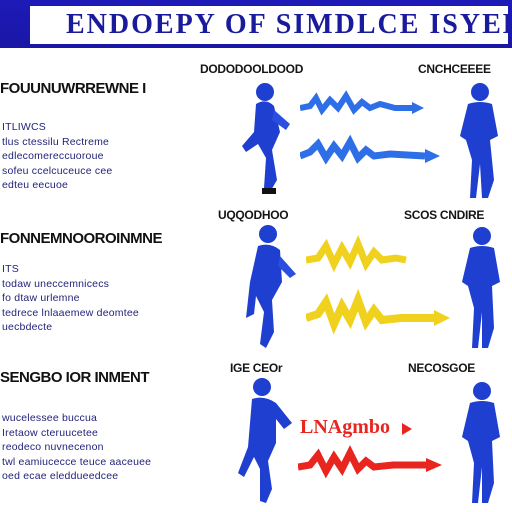  What do you see at coordinates (53, 156) in the screenshot?
I see `list-item: edlecomereccuoroue` at bounding box center [53, 156].